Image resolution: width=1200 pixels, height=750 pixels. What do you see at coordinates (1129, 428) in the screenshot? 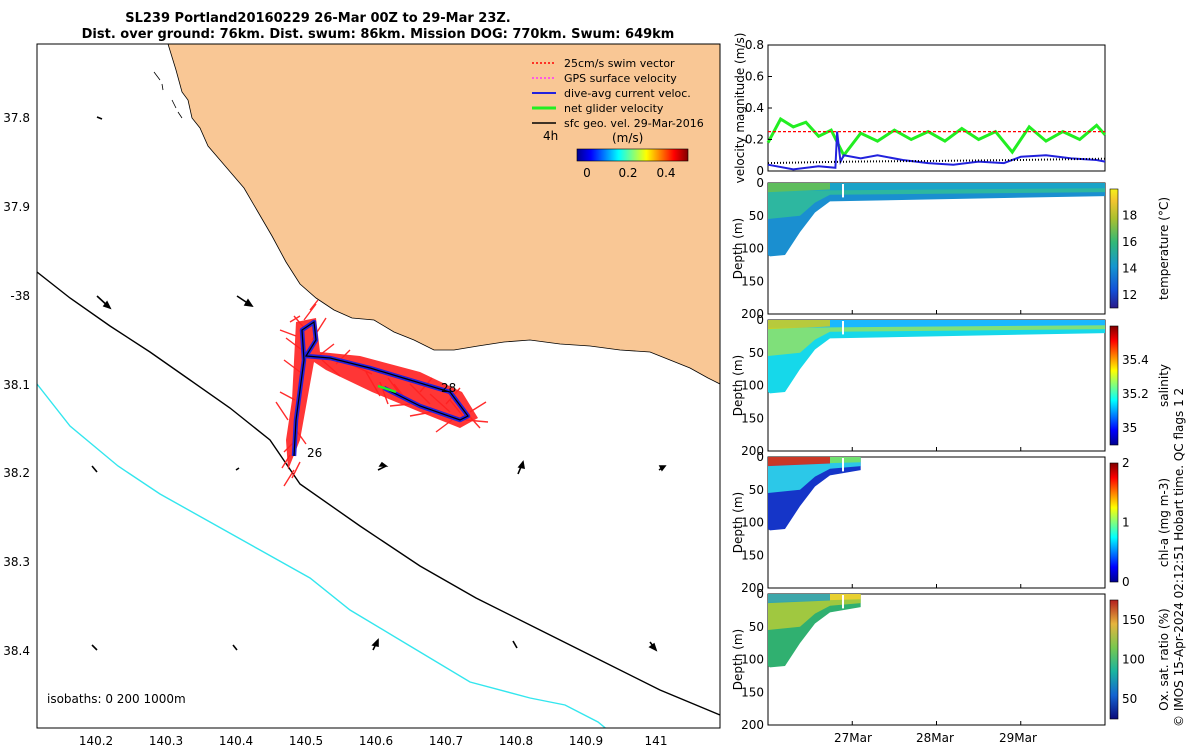
I see `section-colorbar-tick: 35` at bounding box center [1129, 428].